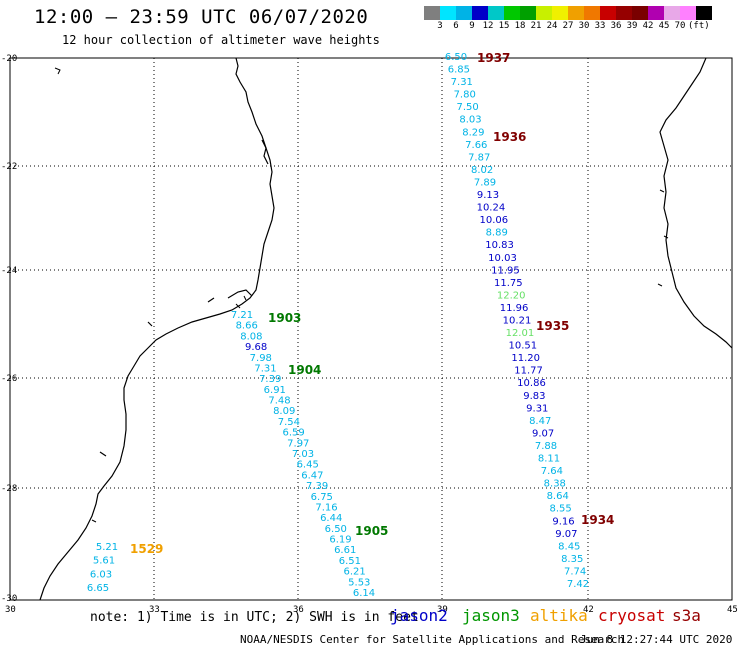 This screenshot has height=650, width=740. I want to click on wave-height-value: 7.42, so click(578, 584).